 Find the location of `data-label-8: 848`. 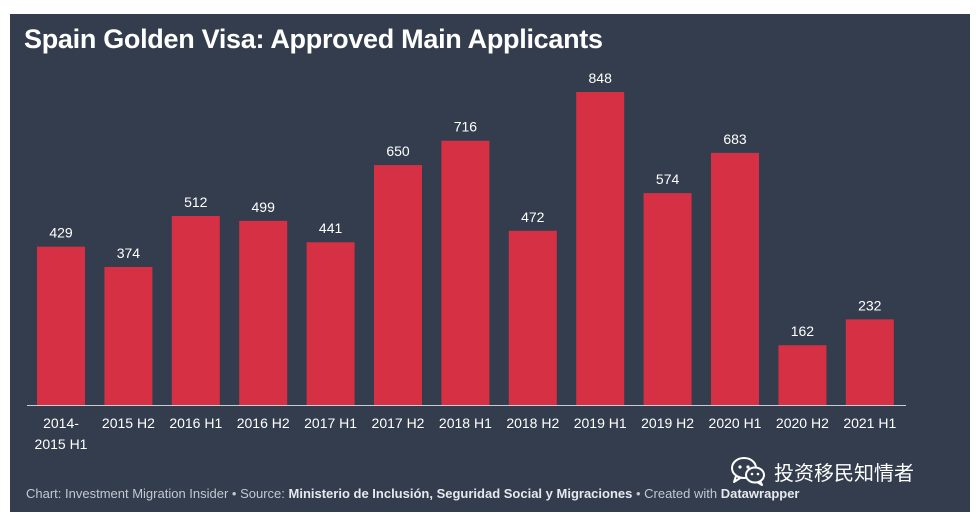

data-label-8: 848 is located at coordinates (601, 78).